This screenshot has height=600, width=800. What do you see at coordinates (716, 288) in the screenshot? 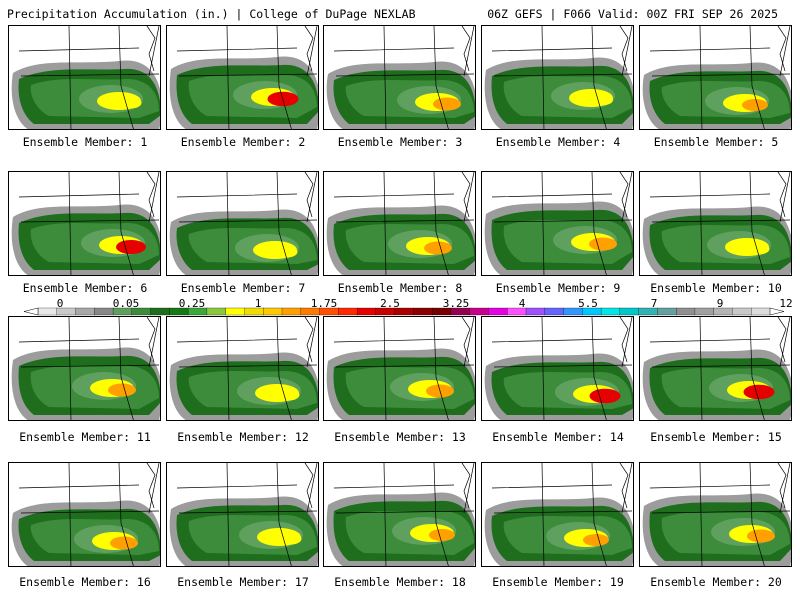
I see `ensemble-member-label: Ensemble Member: 10` at bounding box center [716, 288].